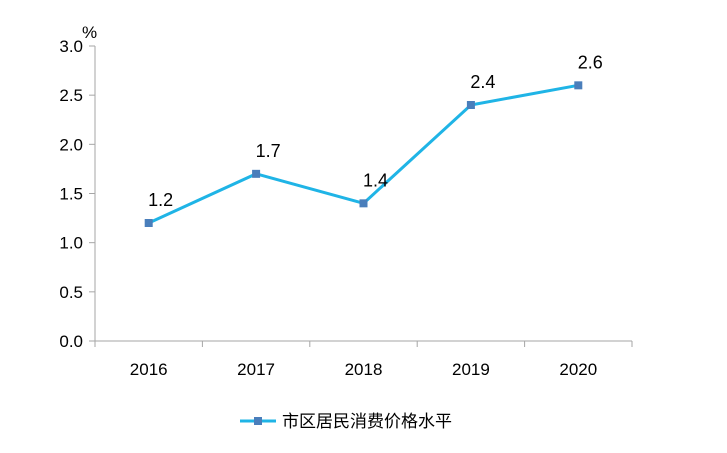 Image resolution: width=727 pixels, height=453 pixels. What do you see at coordinates (71, 46) in the screenshot?
I see `y-tick-label: 3.0` at bounding box center [71, 46].